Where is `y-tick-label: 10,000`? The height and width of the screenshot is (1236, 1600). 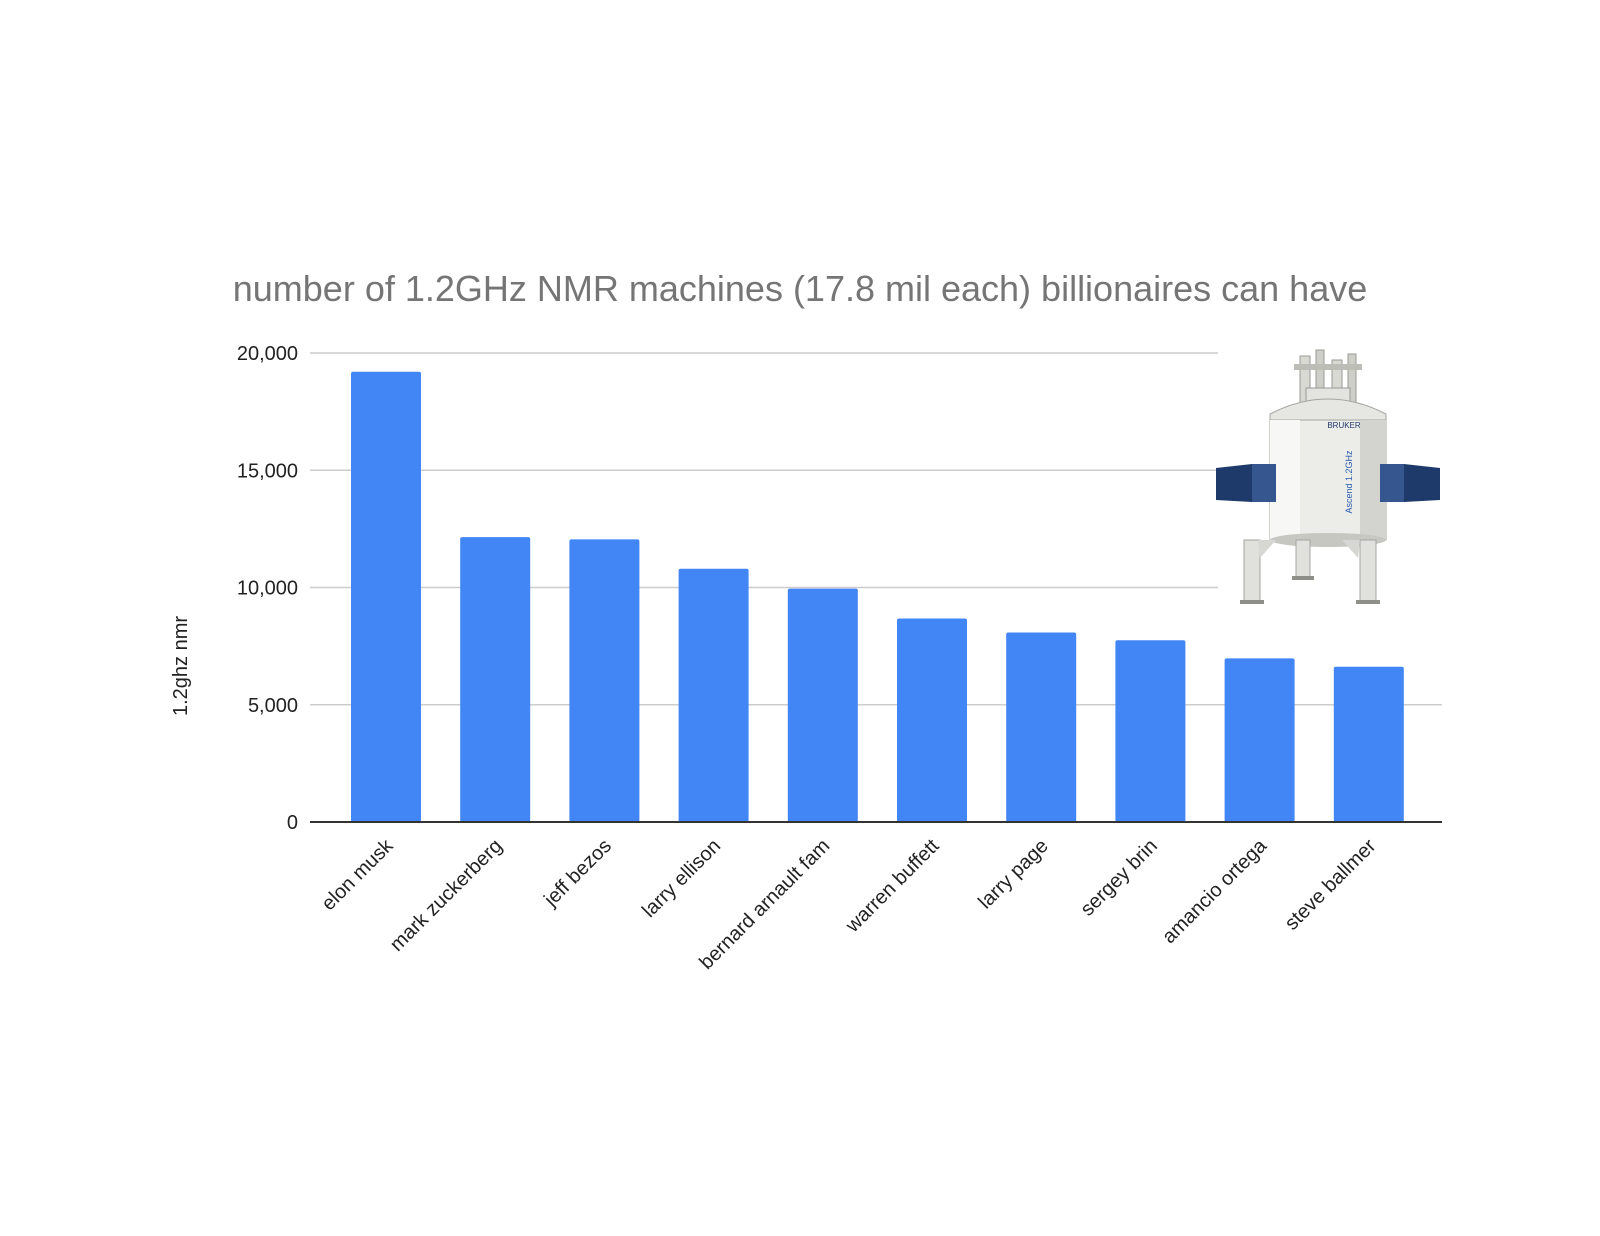
y-tick-label: 10,000 is located at coordinates (267, 589).